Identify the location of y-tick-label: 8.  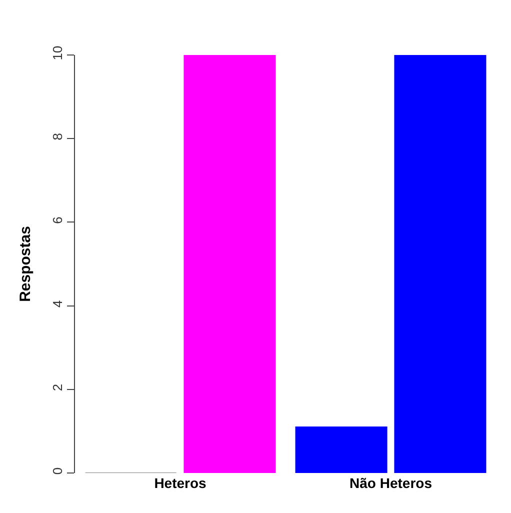
(57, 136).